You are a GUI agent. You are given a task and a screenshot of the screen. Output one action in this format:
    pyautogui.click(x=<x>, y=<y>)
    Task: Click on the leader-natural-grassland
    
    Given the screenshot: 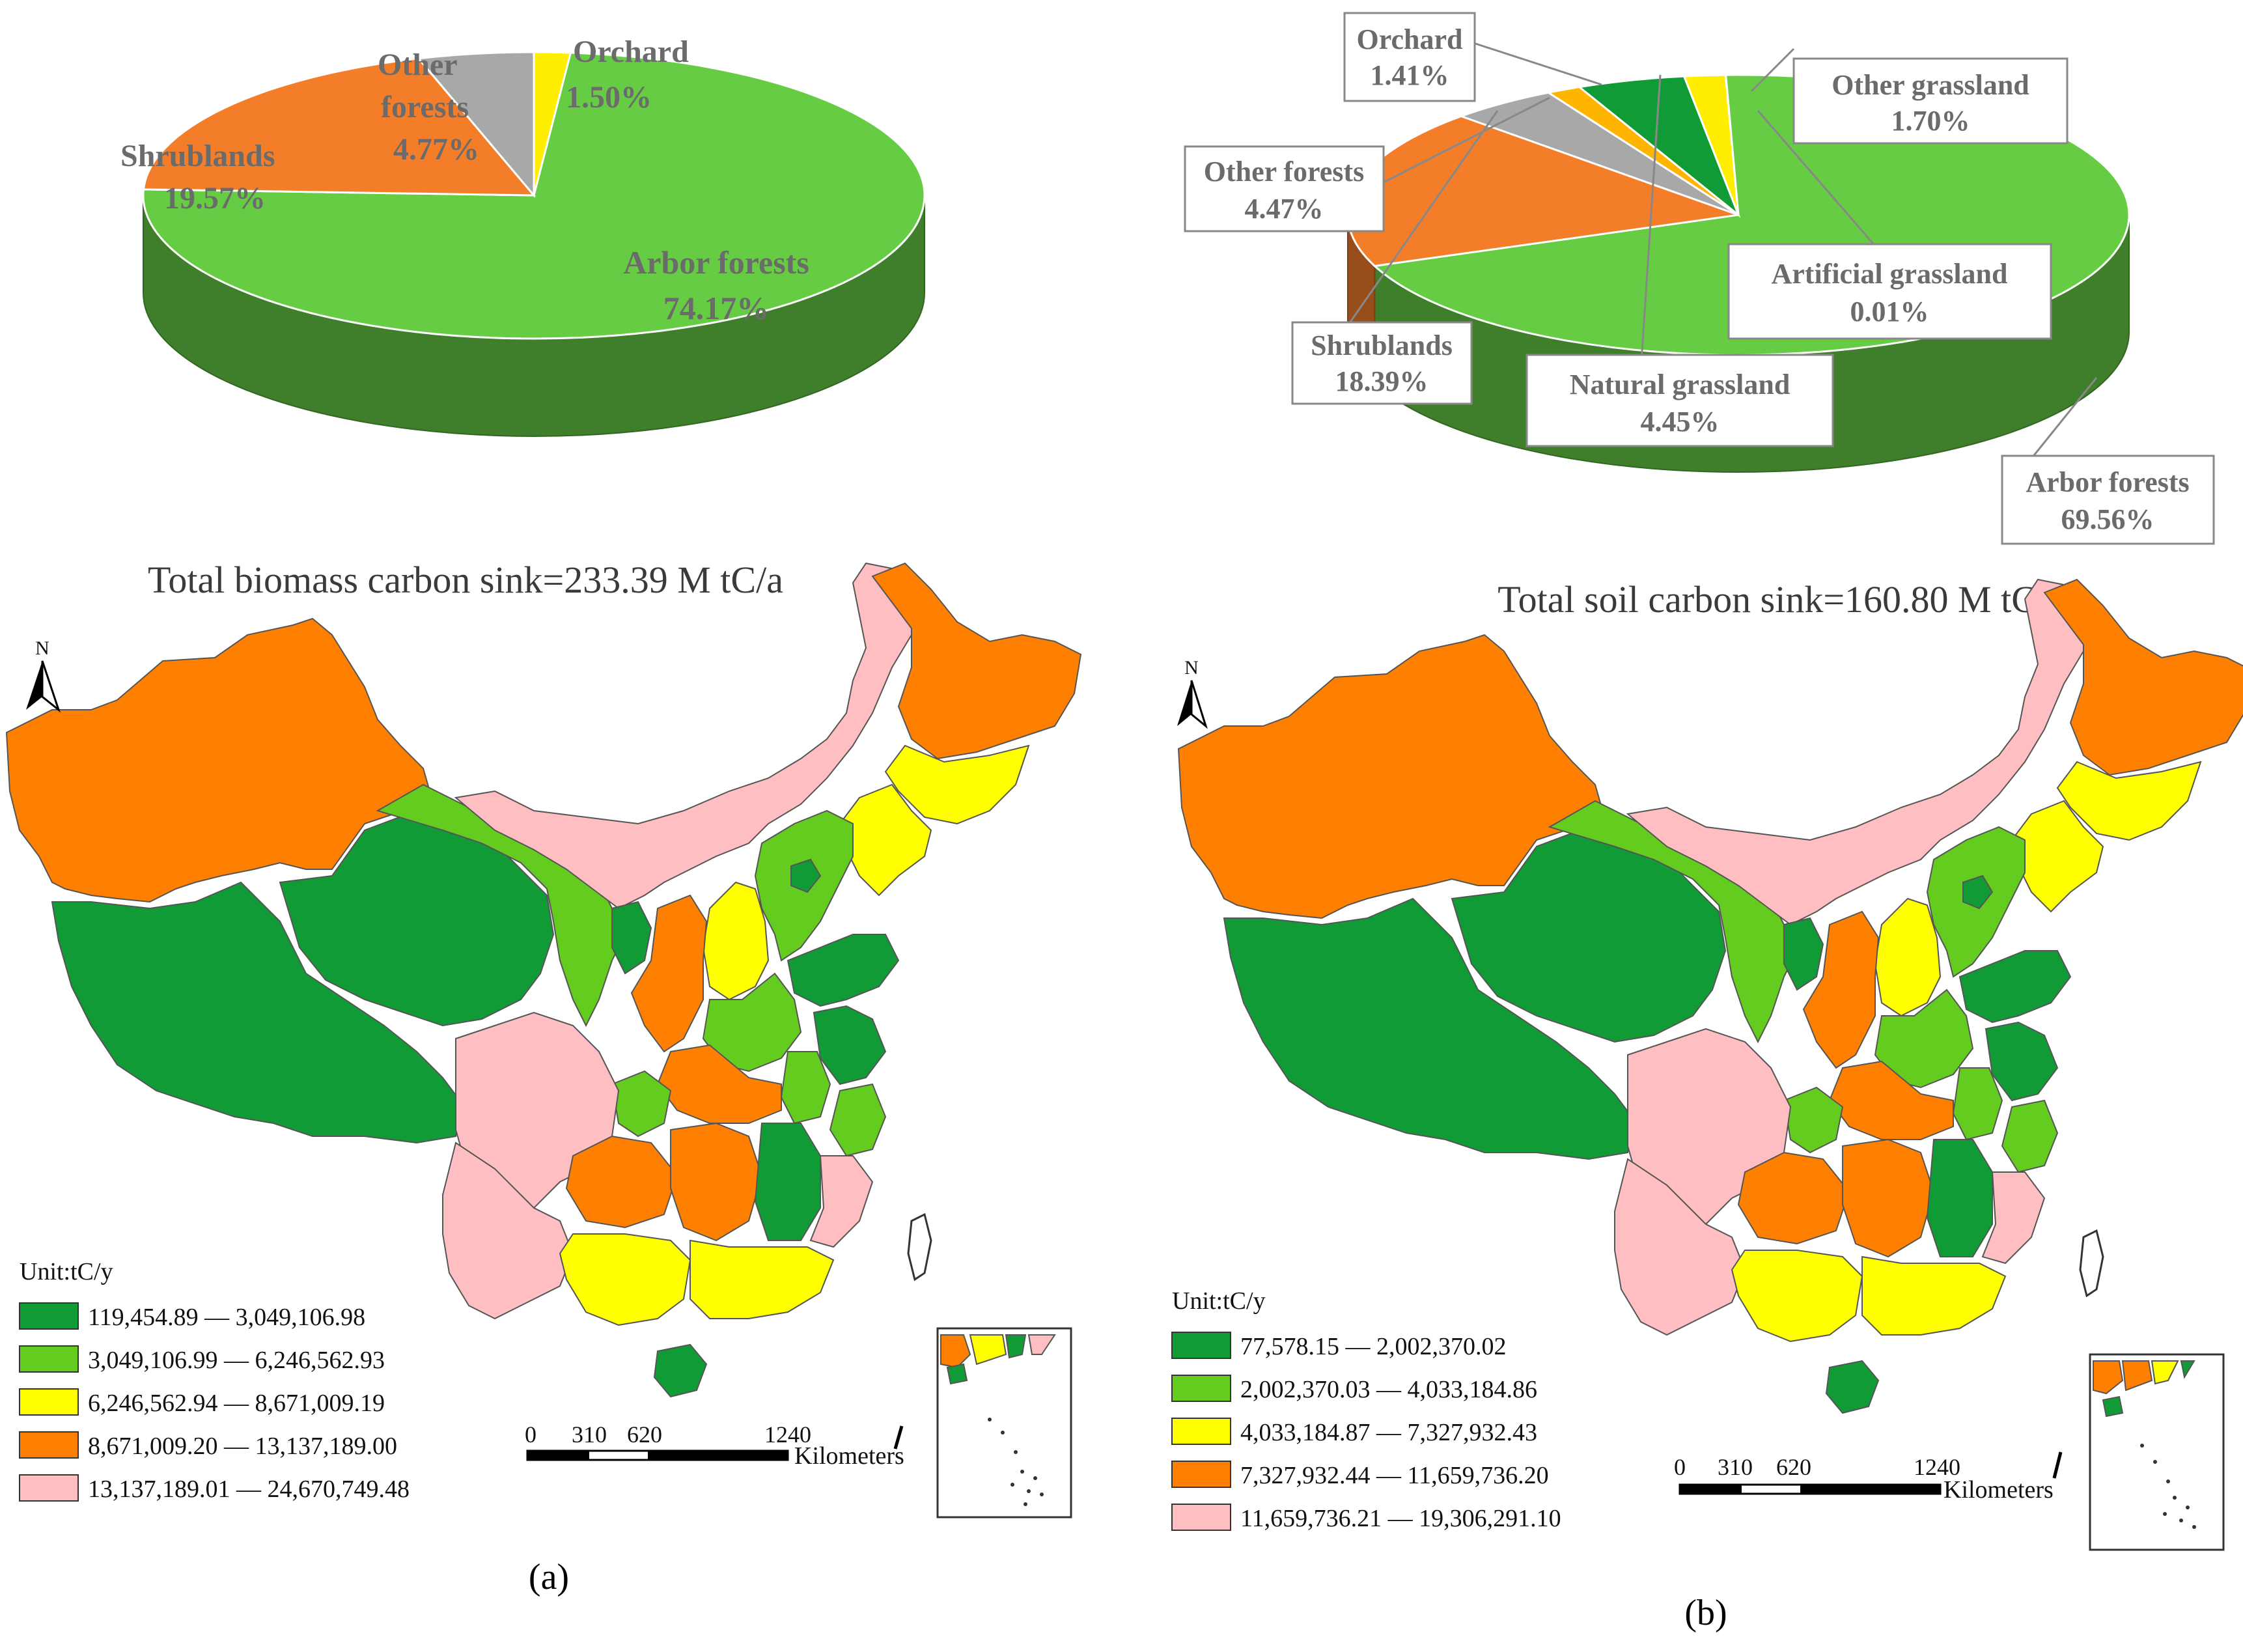 What is the action you would take?
    pyautogui.click(x=1650, y=223)
    